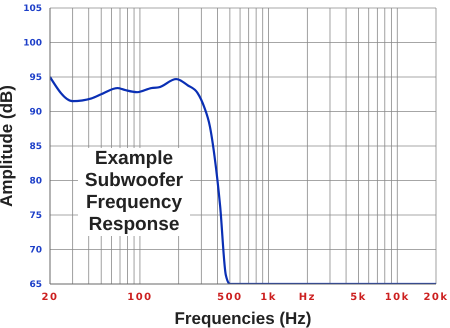 This screenshot has width=450, height=328. I want to click on y-axis-title: Amplitude (dB), so click(8, 146).